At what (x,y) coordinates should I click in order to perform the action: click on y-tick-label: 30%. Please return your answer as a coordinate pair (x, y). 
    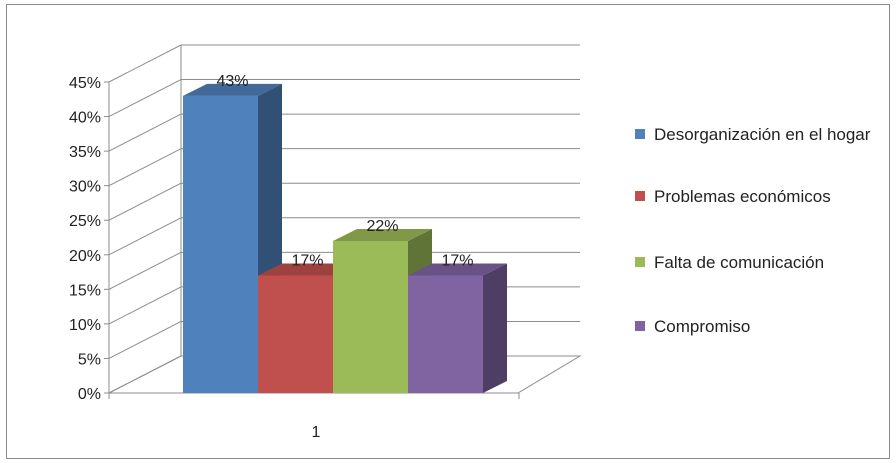
    Looking at the image, I should click on (85, 187).